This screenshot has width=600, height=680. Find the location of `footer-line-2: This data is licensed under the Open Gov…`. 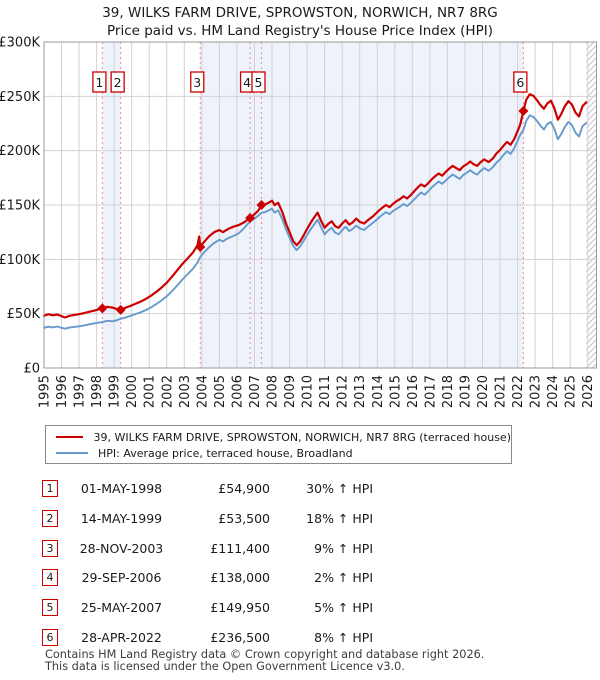

footer-line-2: This data is licensed under the Open Gov… is located at coordinates (225, 666).